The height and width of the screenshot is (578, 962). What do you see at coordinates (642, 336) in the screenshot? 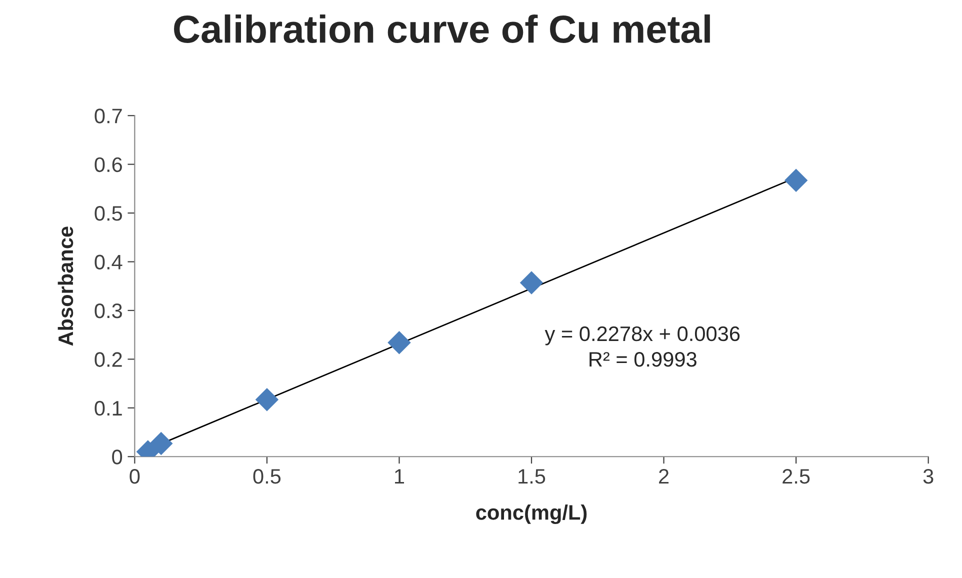
I see `annotation: y = 0.2278x + 0.0036` at bounding box center [642, 336].